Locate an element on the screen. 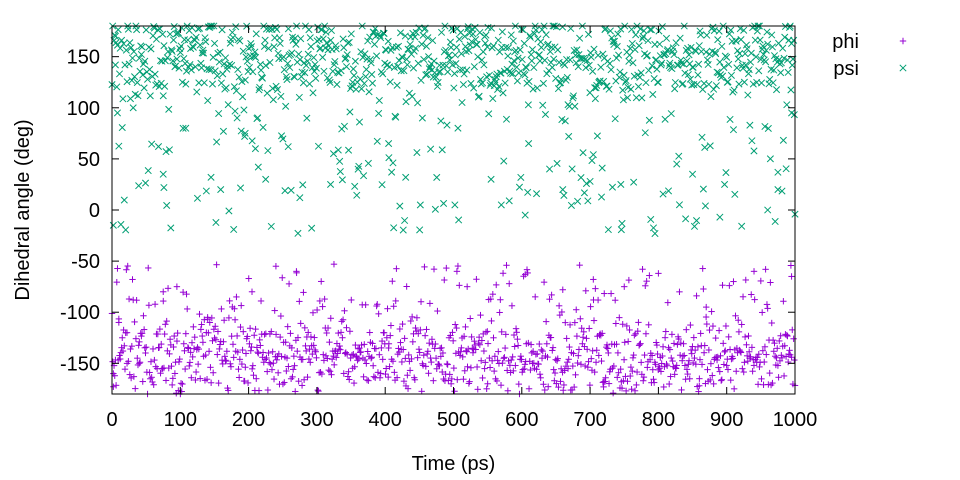 Image resolution: width=960 pixels, height=480 pixels. x-tick-label: 100 is located at coordinates (180, 420).